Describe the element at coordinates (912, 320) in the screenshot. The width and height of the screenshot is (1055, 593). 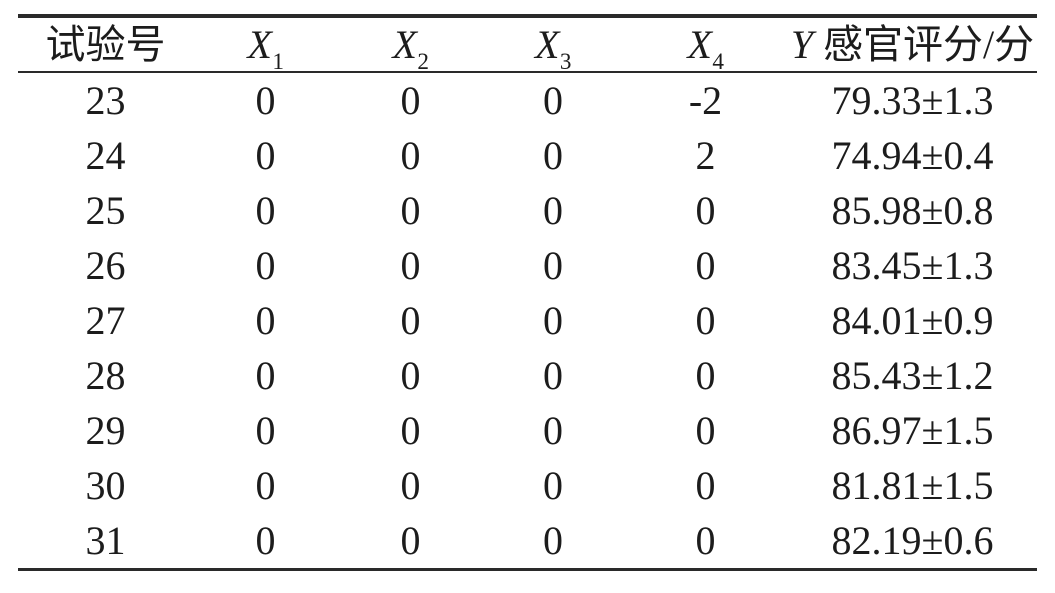
I see `y-score-cell: 84.01±0.9` at that location.